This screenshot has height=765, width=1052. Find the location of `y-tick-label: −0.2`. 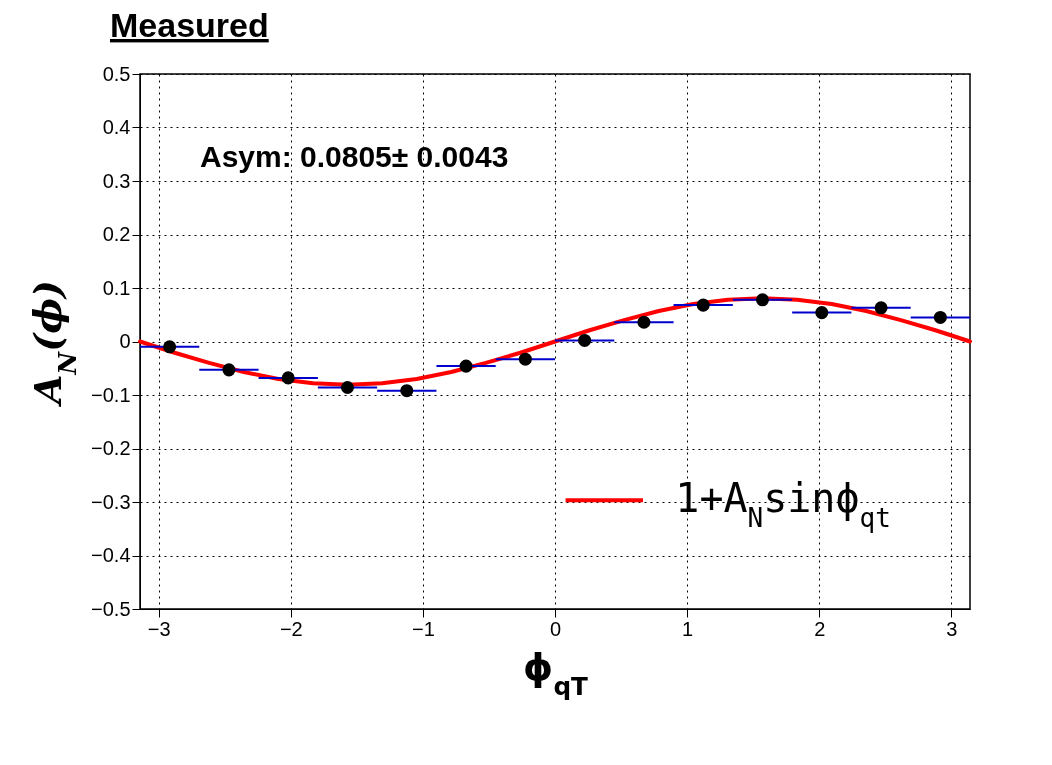

y-tick-label: −0.2 is located at coordinates (111, 448).